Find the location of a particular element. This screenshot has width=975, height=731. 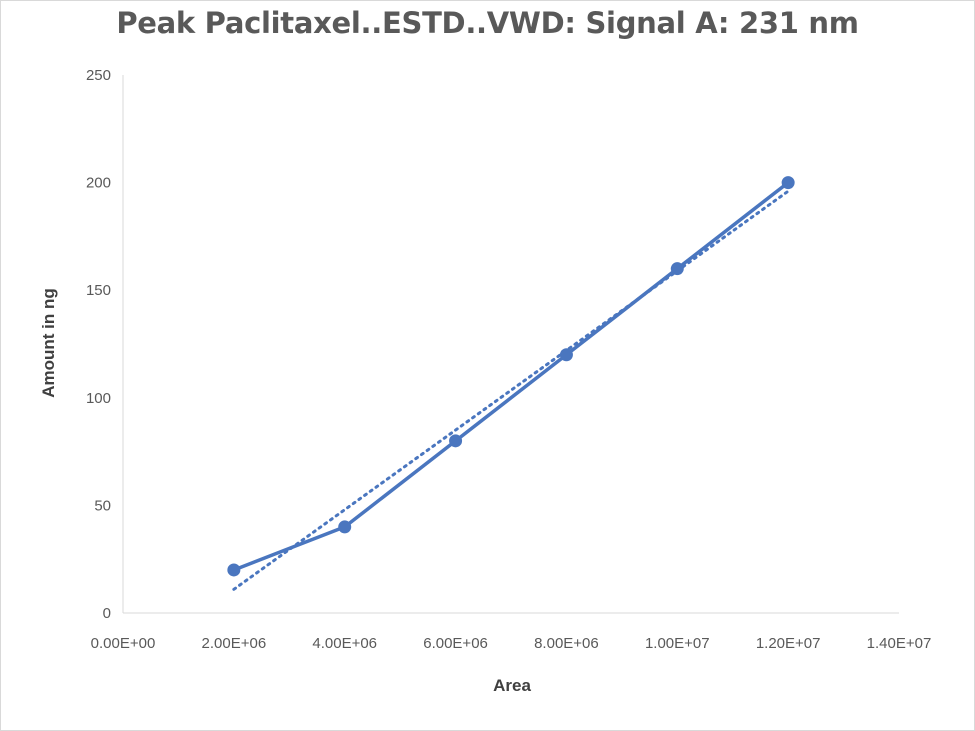

x-tick-label: 2.00E+06 is located at coordinates (234, 643).